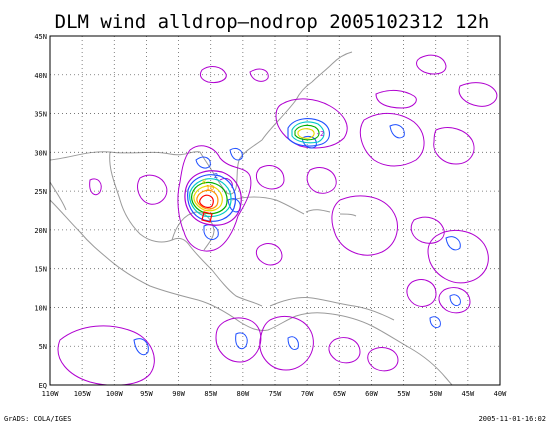 The width and height of the screenshot is (550, 429). I want to click on lon-tick-label: 80W, so click(243, 394).